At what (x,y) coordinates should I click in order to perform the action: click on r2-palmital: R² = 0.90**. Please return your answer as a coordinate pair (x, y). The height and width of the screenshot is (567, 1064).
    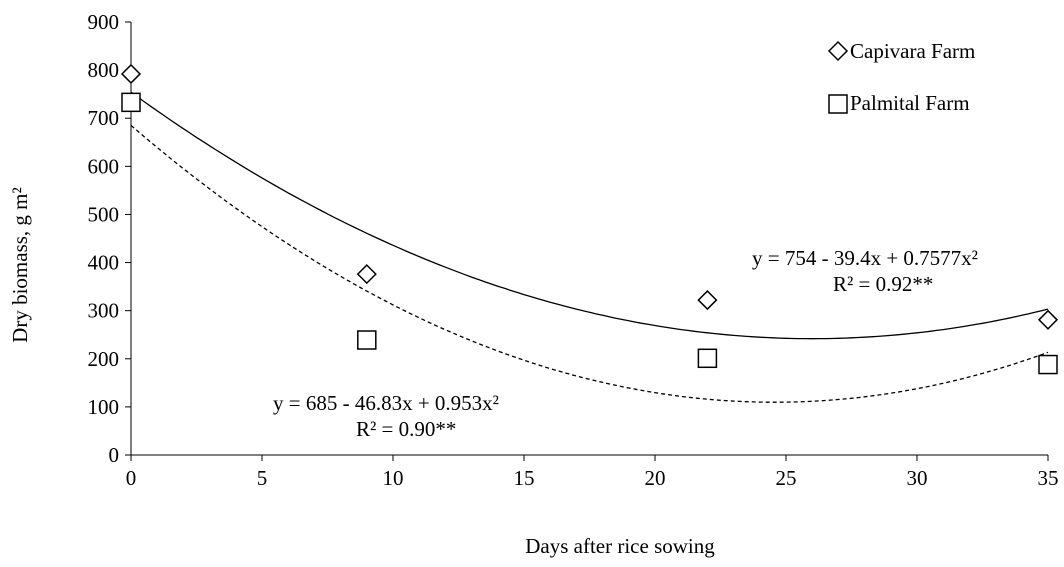
    Looking at the image, I should click on (406, 429).